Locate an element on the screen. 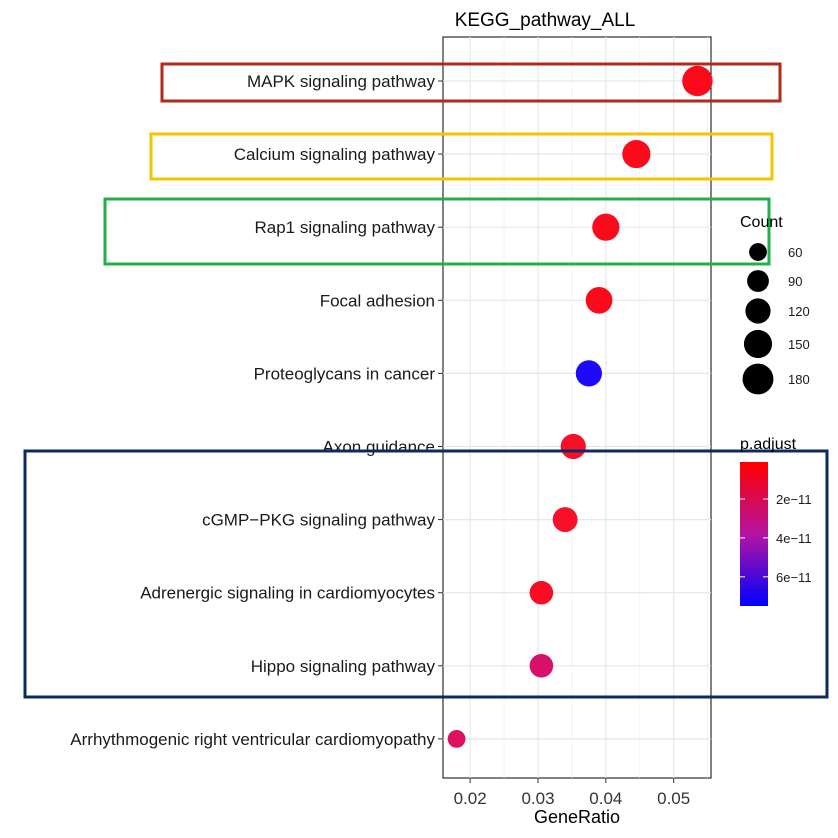  pathway-label: Axon guidance is located at coordinates (379, 447).